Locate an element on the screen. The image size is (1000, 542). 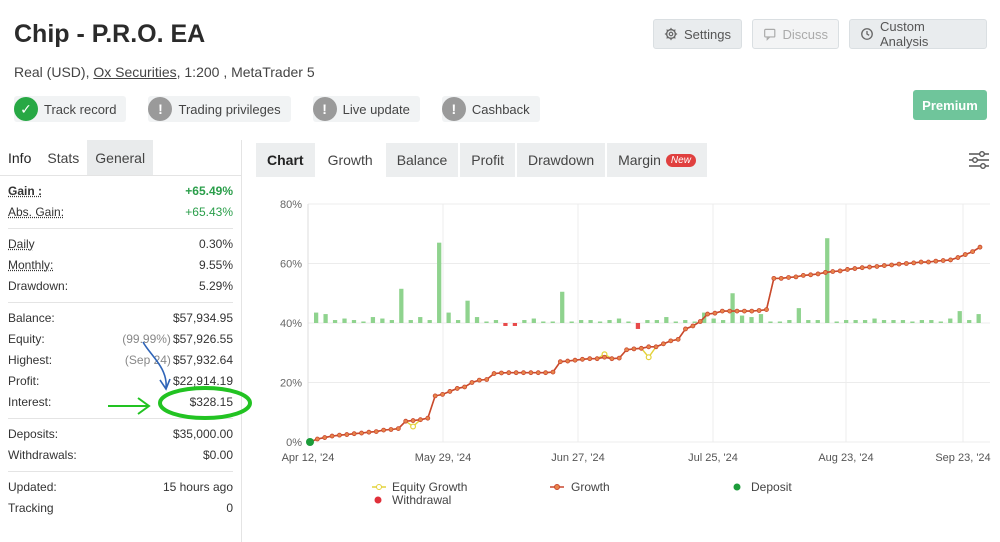
broker-link: Ox Securities is located at coordinates (135, 72).